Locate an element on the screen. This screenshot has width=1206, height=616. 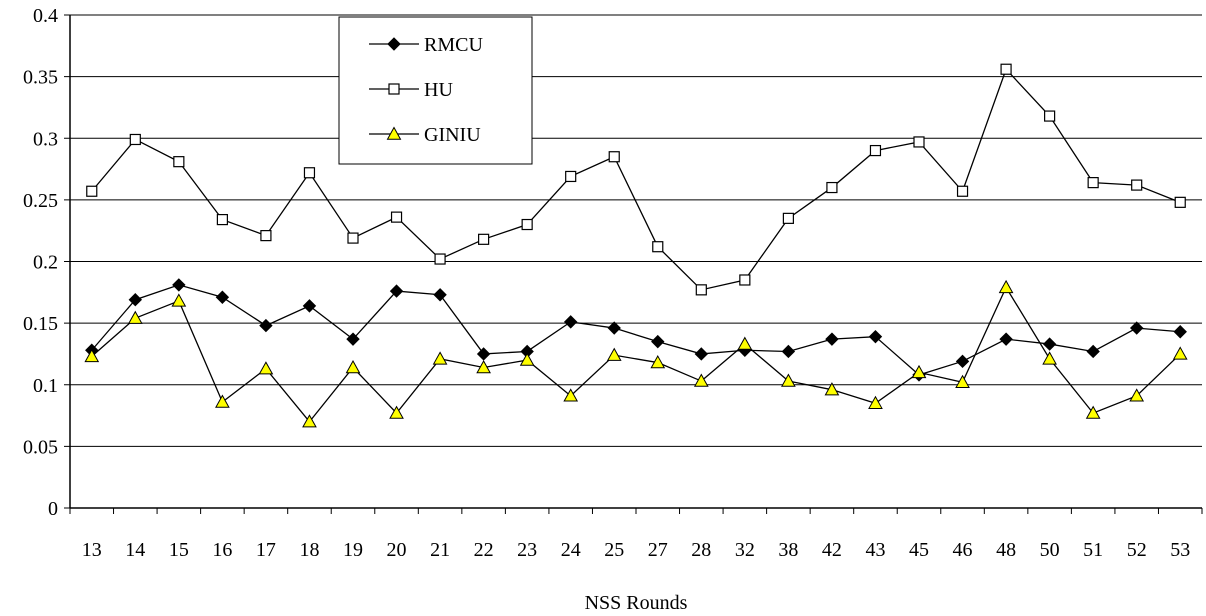
legend-marker-rmcu is located at coordinates (394, 44).